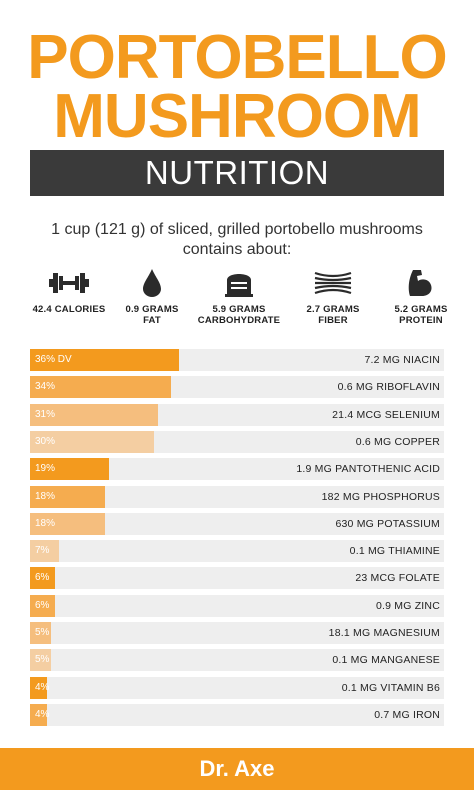 This screenshot has width=474, height=790. I want to click on nutrient-label: 18.1 MG MAGNESIUM, so click(384, 633).